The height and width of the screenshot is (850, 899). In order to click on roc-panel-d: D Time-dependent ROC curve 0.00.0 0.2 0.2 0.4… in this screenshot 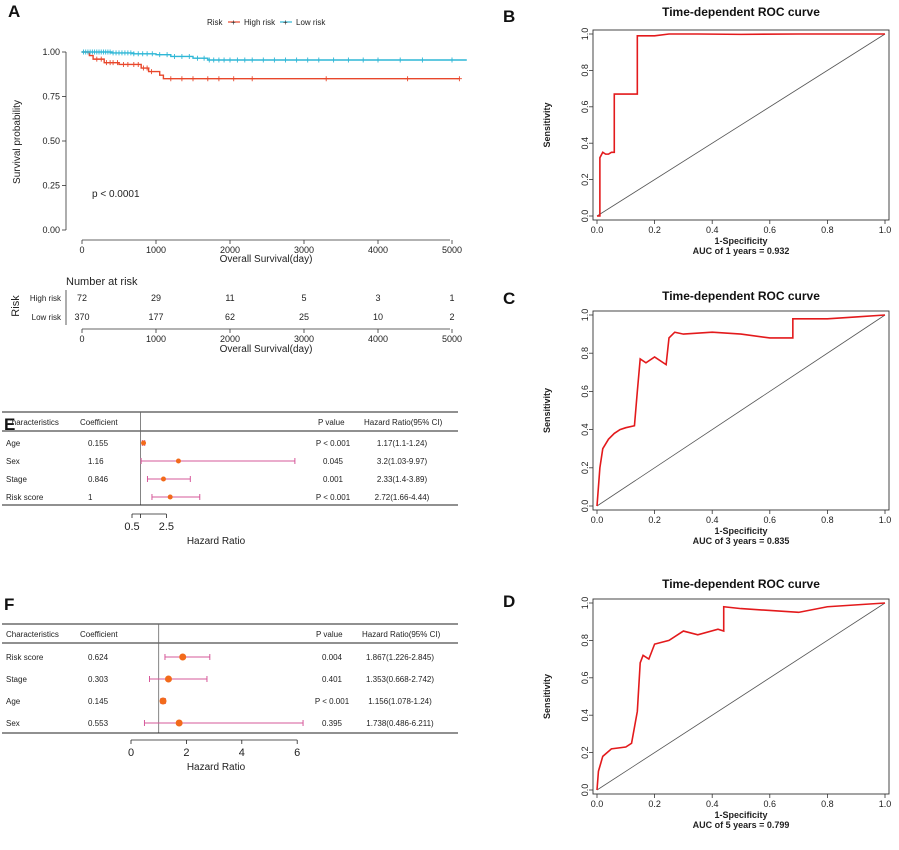, I will do `click(697, 703)`.